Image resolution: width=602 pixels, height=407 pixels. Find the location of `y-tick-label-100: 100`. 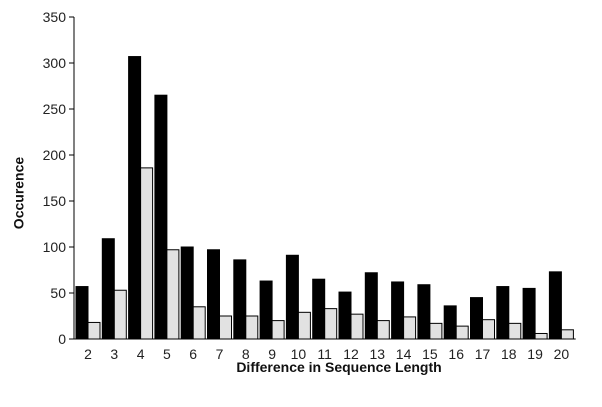

y-tick-label-100: 100 is located at coordinates (55, 247).